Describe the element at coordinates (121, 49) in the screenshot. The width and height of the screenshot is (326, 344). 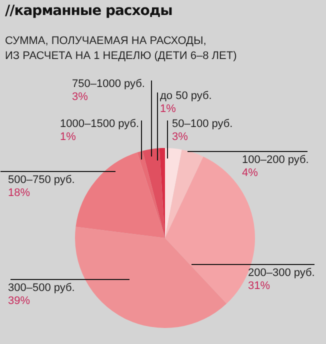
I see `chart-subtitle: СУММА, ПОЛУЧАЕМАЯ НА РАСХОДЫ, ИЗ РАСЧЕТА НА 1 НЕДЕЛЮ (ДЕТИ 6–8 ЛЕТ)` at that location.